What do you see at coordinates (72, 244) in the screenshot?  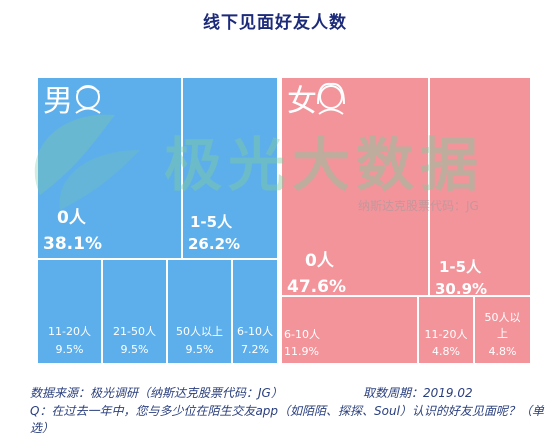 I see `male-value-0: 38.1%` at bounding box center [72, 244].